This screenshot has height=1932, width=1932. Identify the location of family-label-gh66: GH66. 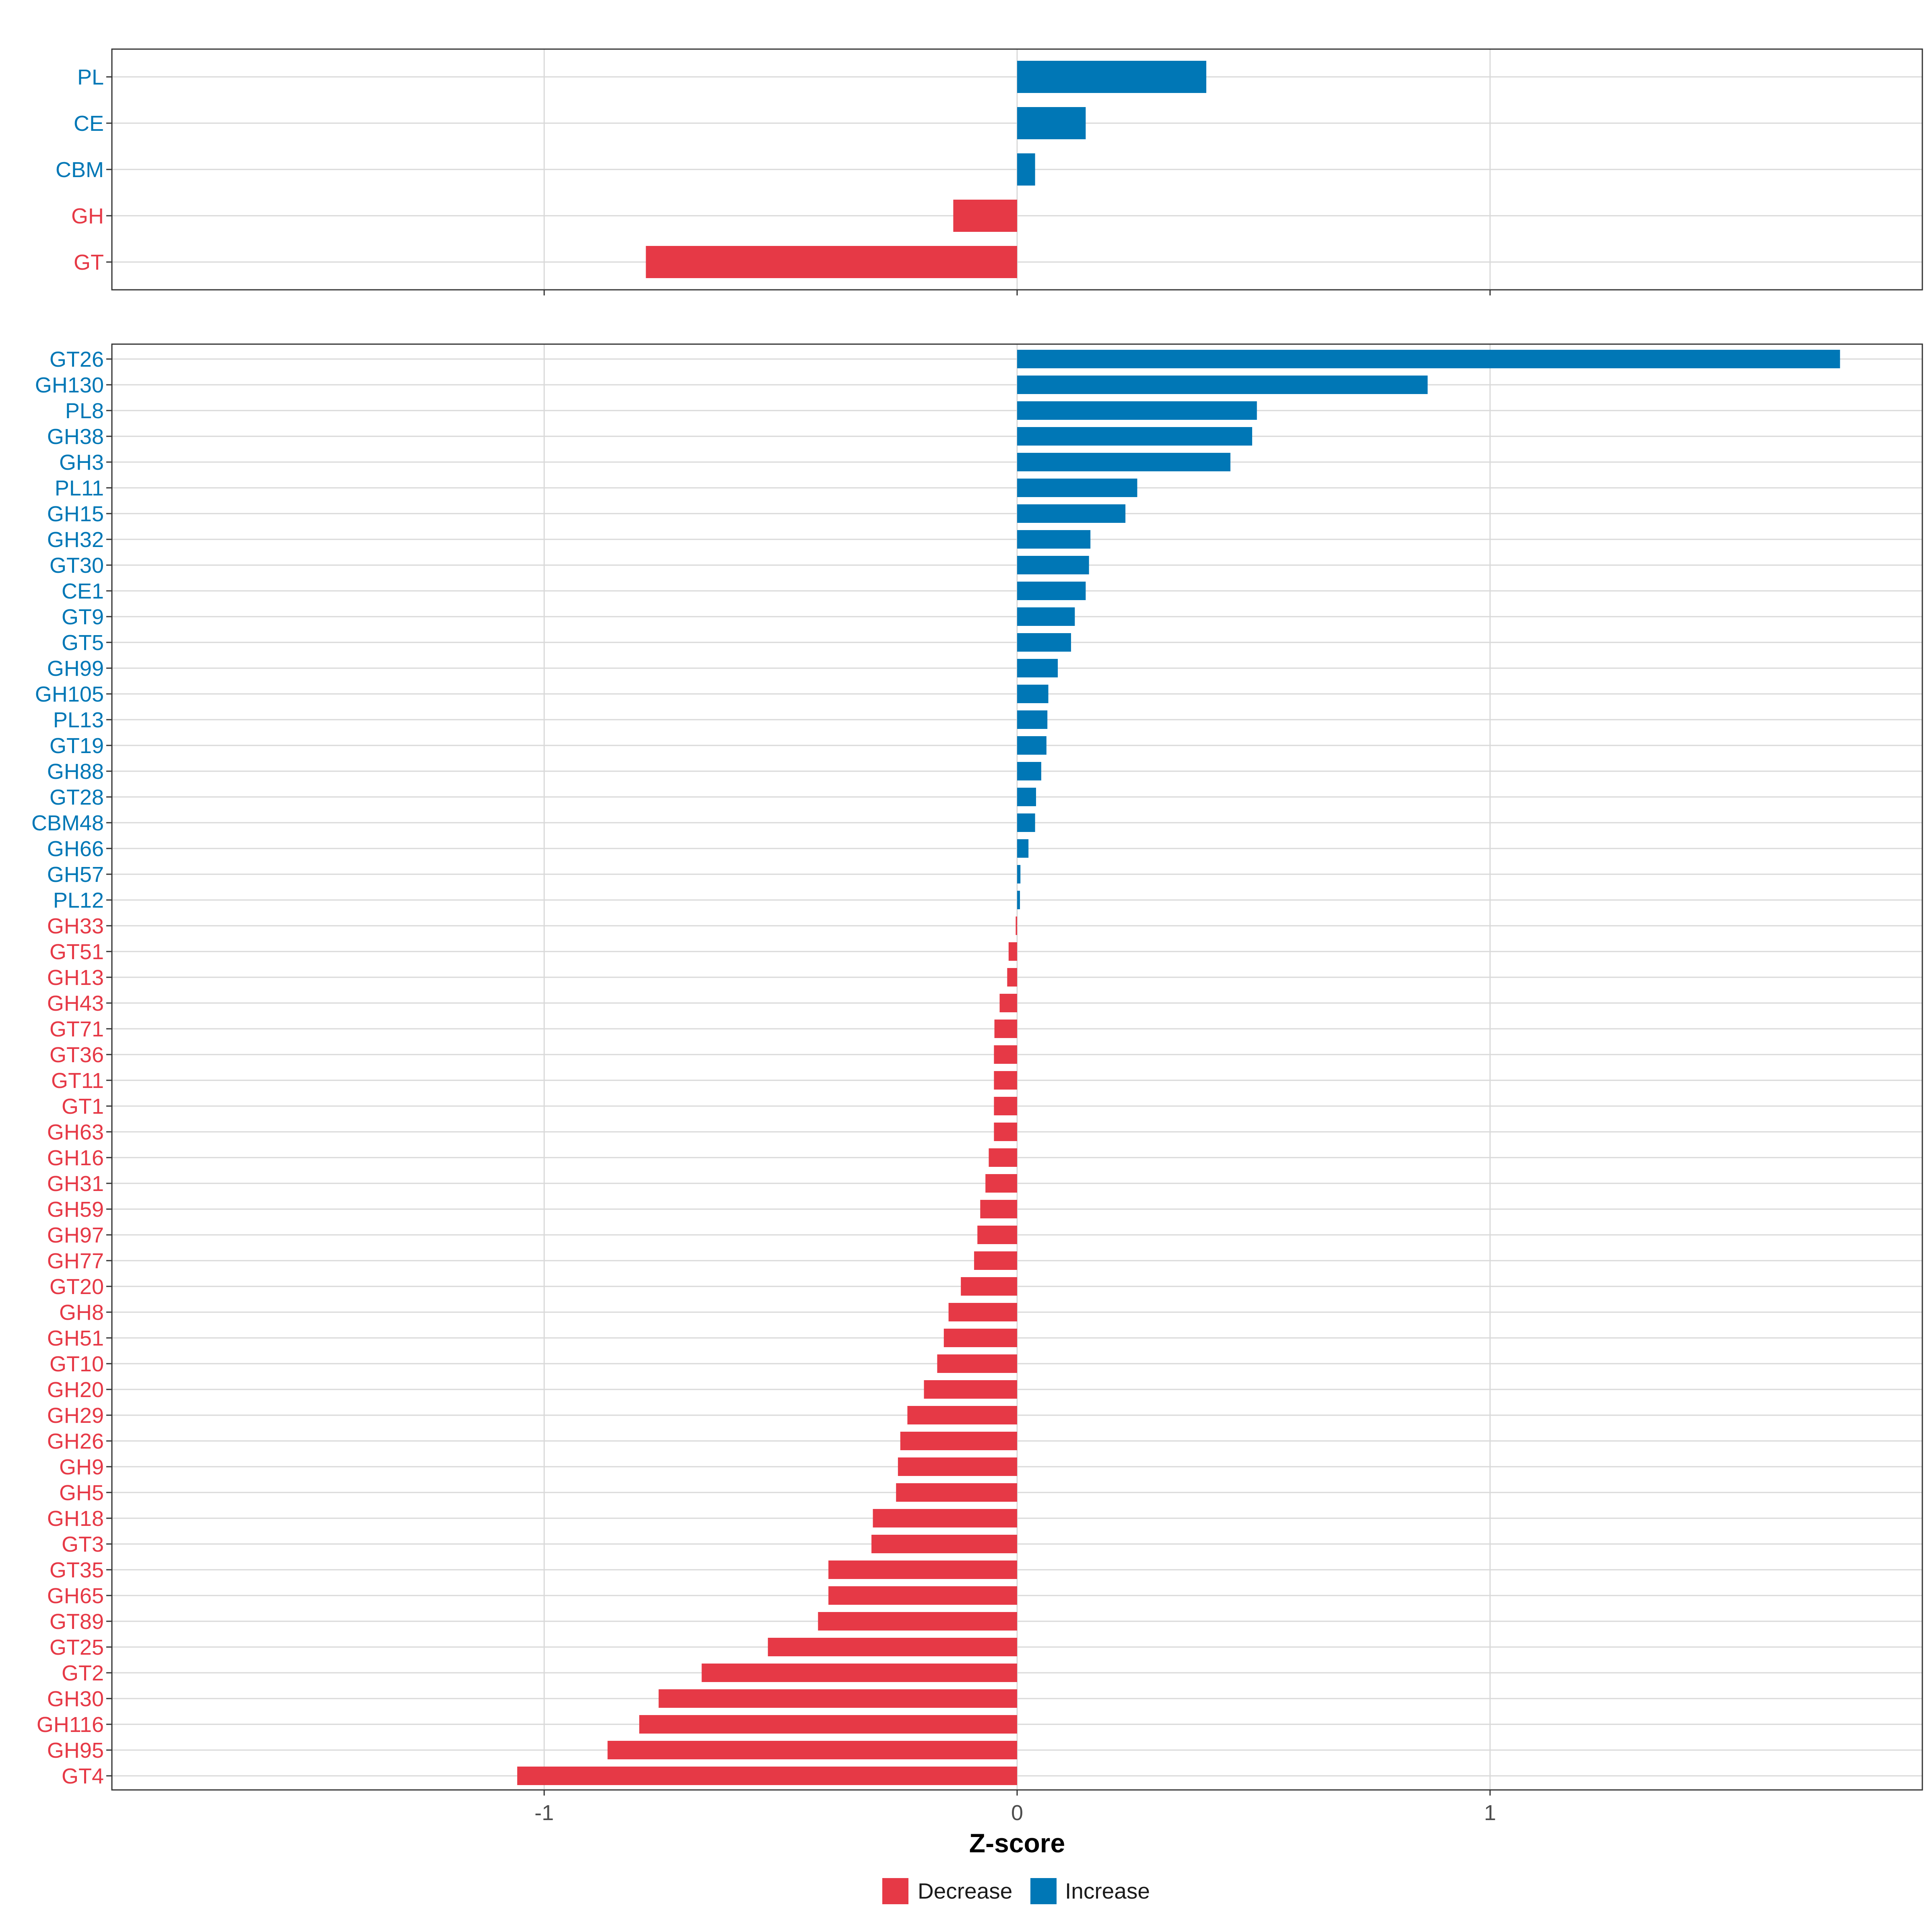
(75, 849).